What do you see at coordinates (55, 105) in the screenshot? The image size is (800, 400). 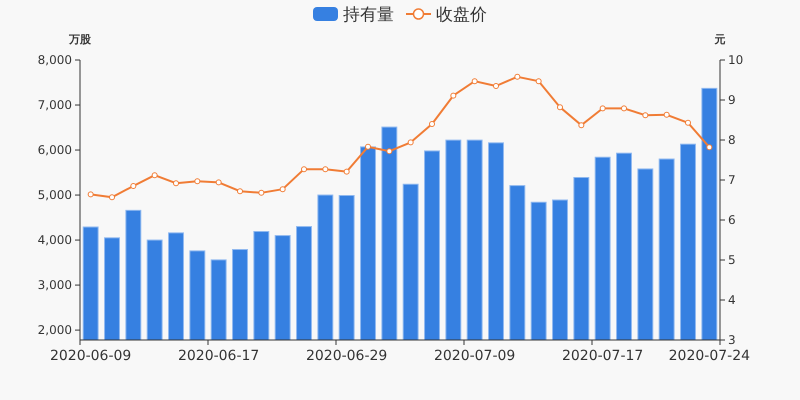 I see `y-tick-label: 7,000` at bounding box center [55, 105].